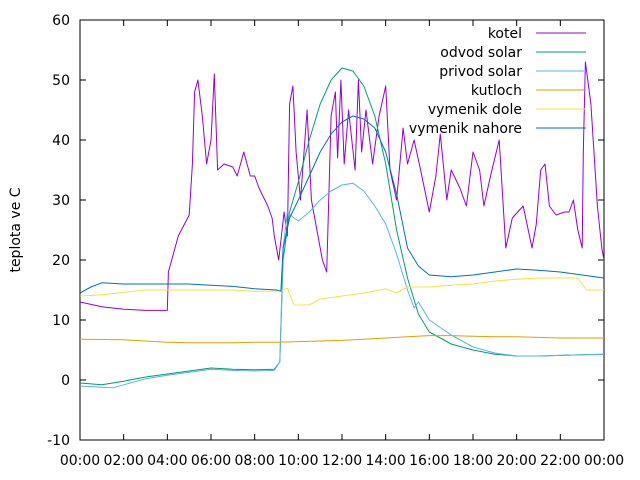  Describe the element at coordinates (481, 53) in the screenshot. I see `legend-label: odvod solar` at that location.